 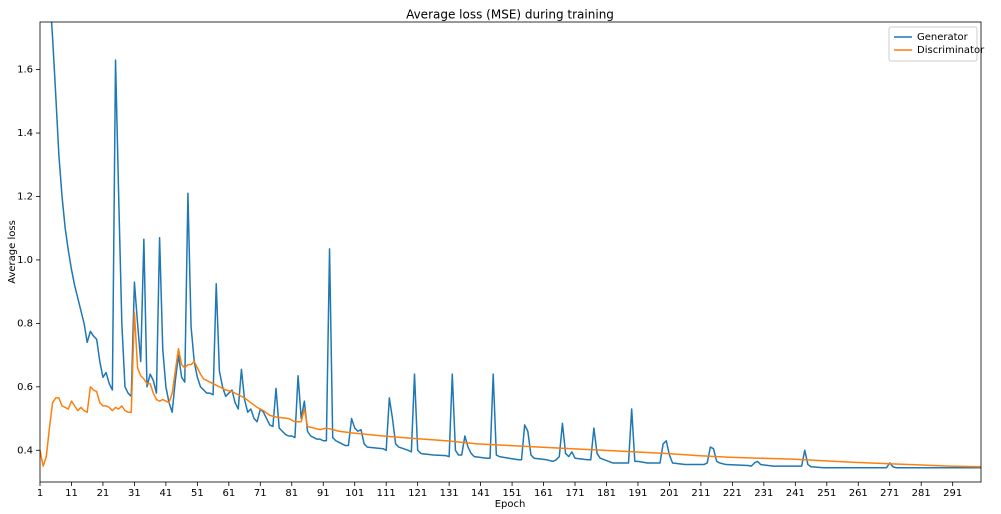 I want to click on y-tick-label: 1.2, so click(x=25, y=196).